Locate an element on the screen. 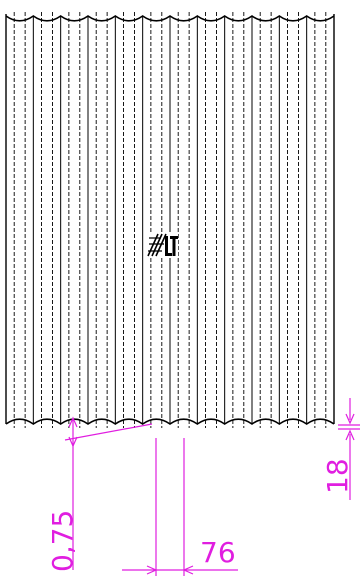  pitch-dimension is located at coordinates (180, 507).